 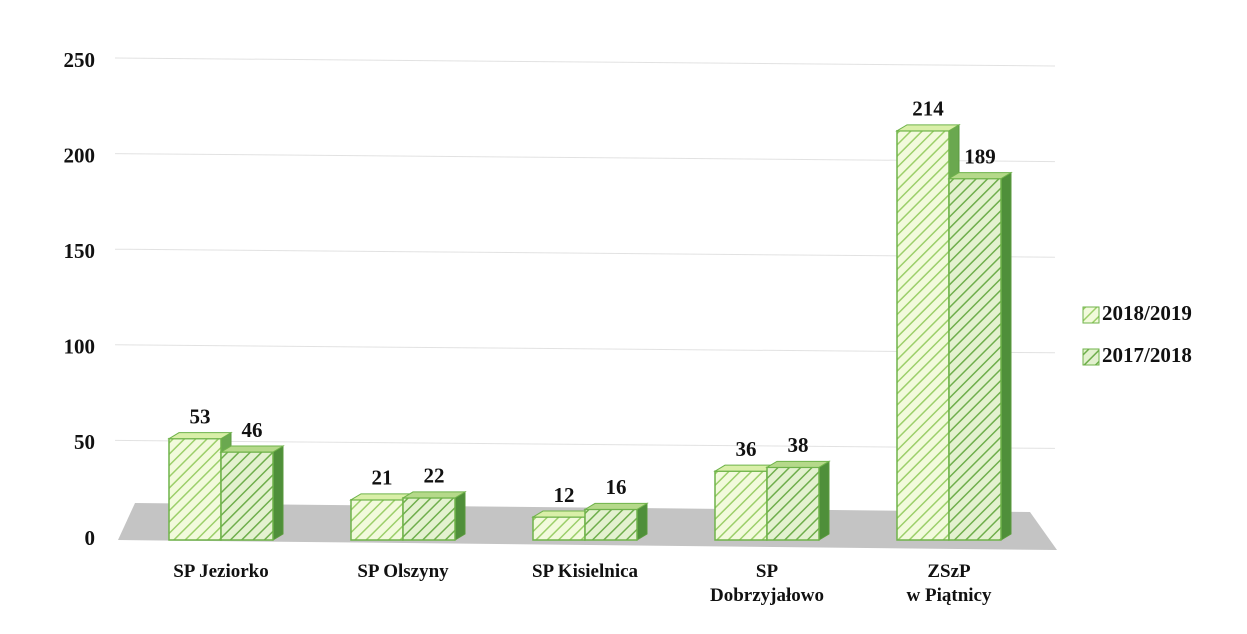 What do you see at coordinates (80, 60) in the screenshot?
I see `y-tick-label: 250` at bounding box center [80, 60].